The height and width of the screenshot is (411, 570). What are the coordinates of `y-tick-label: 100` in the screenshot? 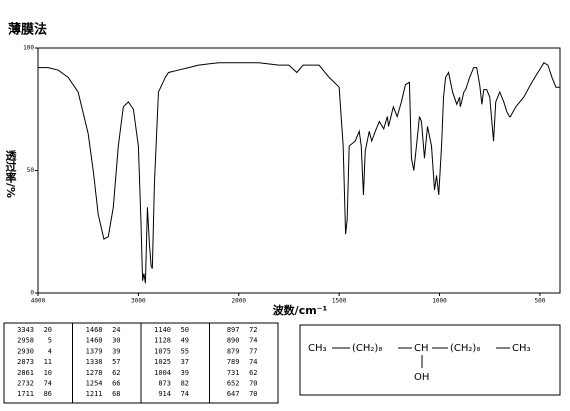 It's located at (28, 48).